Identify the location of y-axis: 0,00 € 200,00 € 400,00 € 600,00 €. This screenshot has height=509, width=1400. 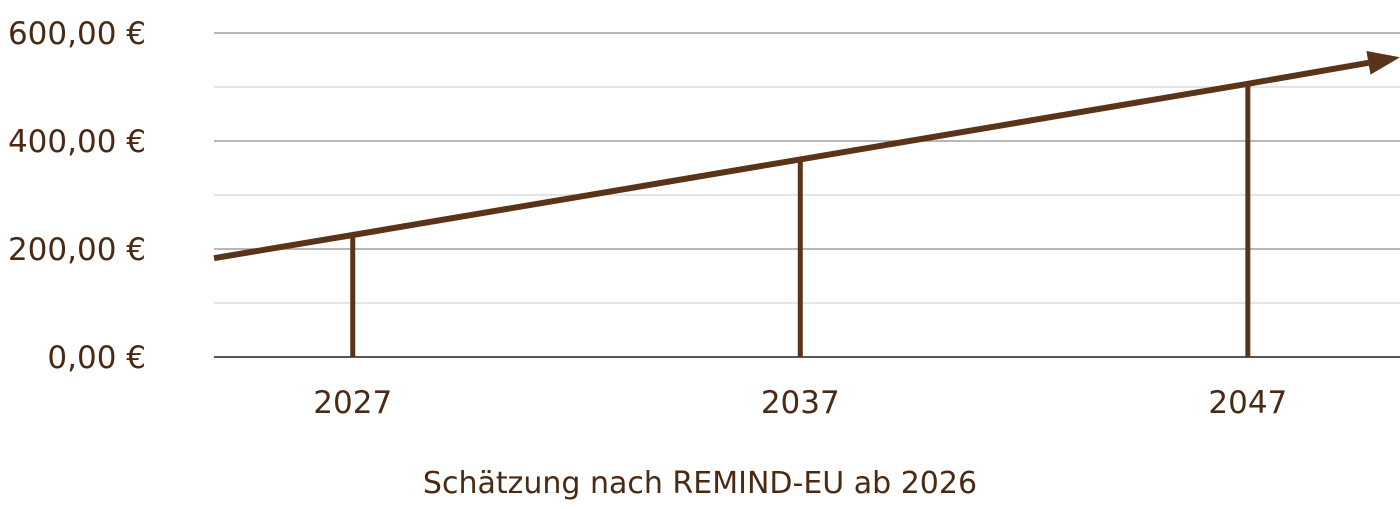
(77, 196).